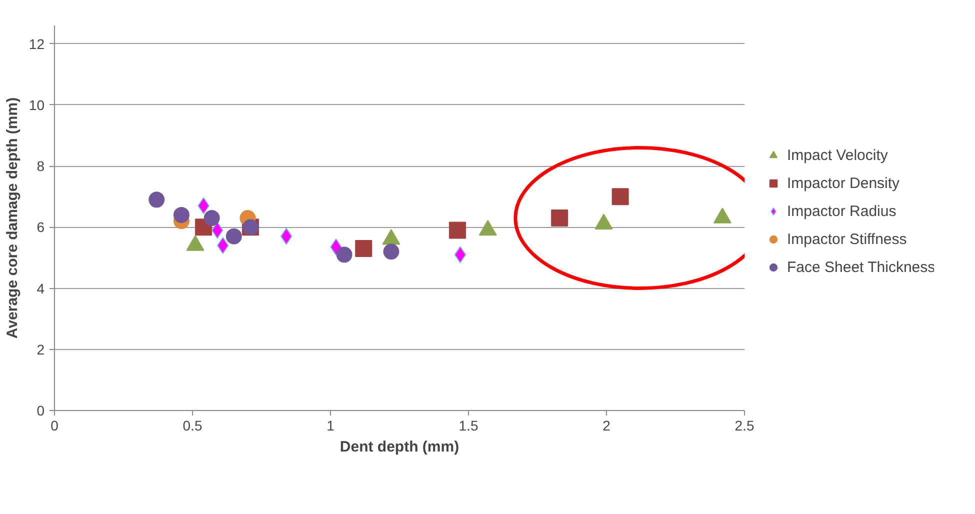 The image size is (975, 514). What do you see at coordinates (40, 227) in the screenshot?
I see `y-tick-label: 6` at bounding box center [40, 227].